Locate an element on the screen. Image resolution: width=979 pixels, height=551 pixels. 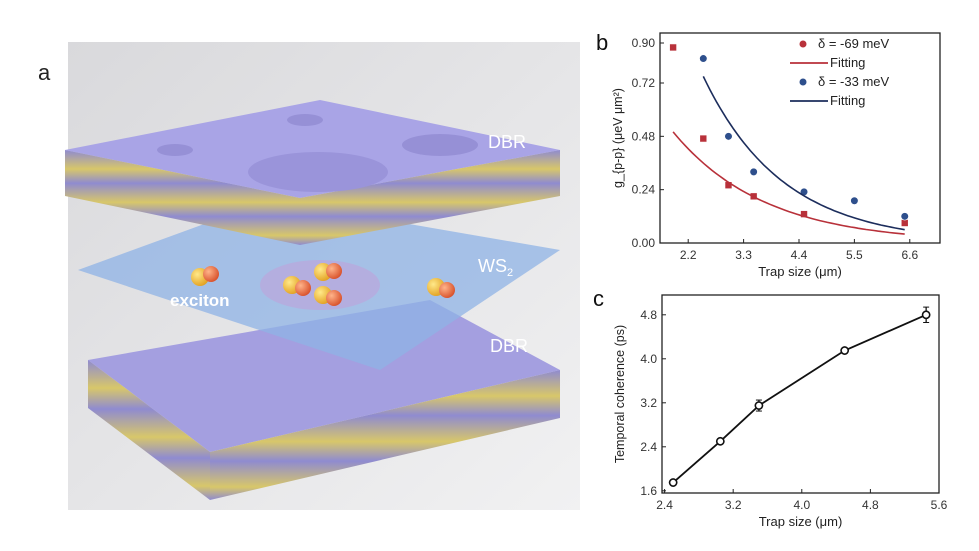
y-tick-label: 0.00 is located at coordinates (644, 243).